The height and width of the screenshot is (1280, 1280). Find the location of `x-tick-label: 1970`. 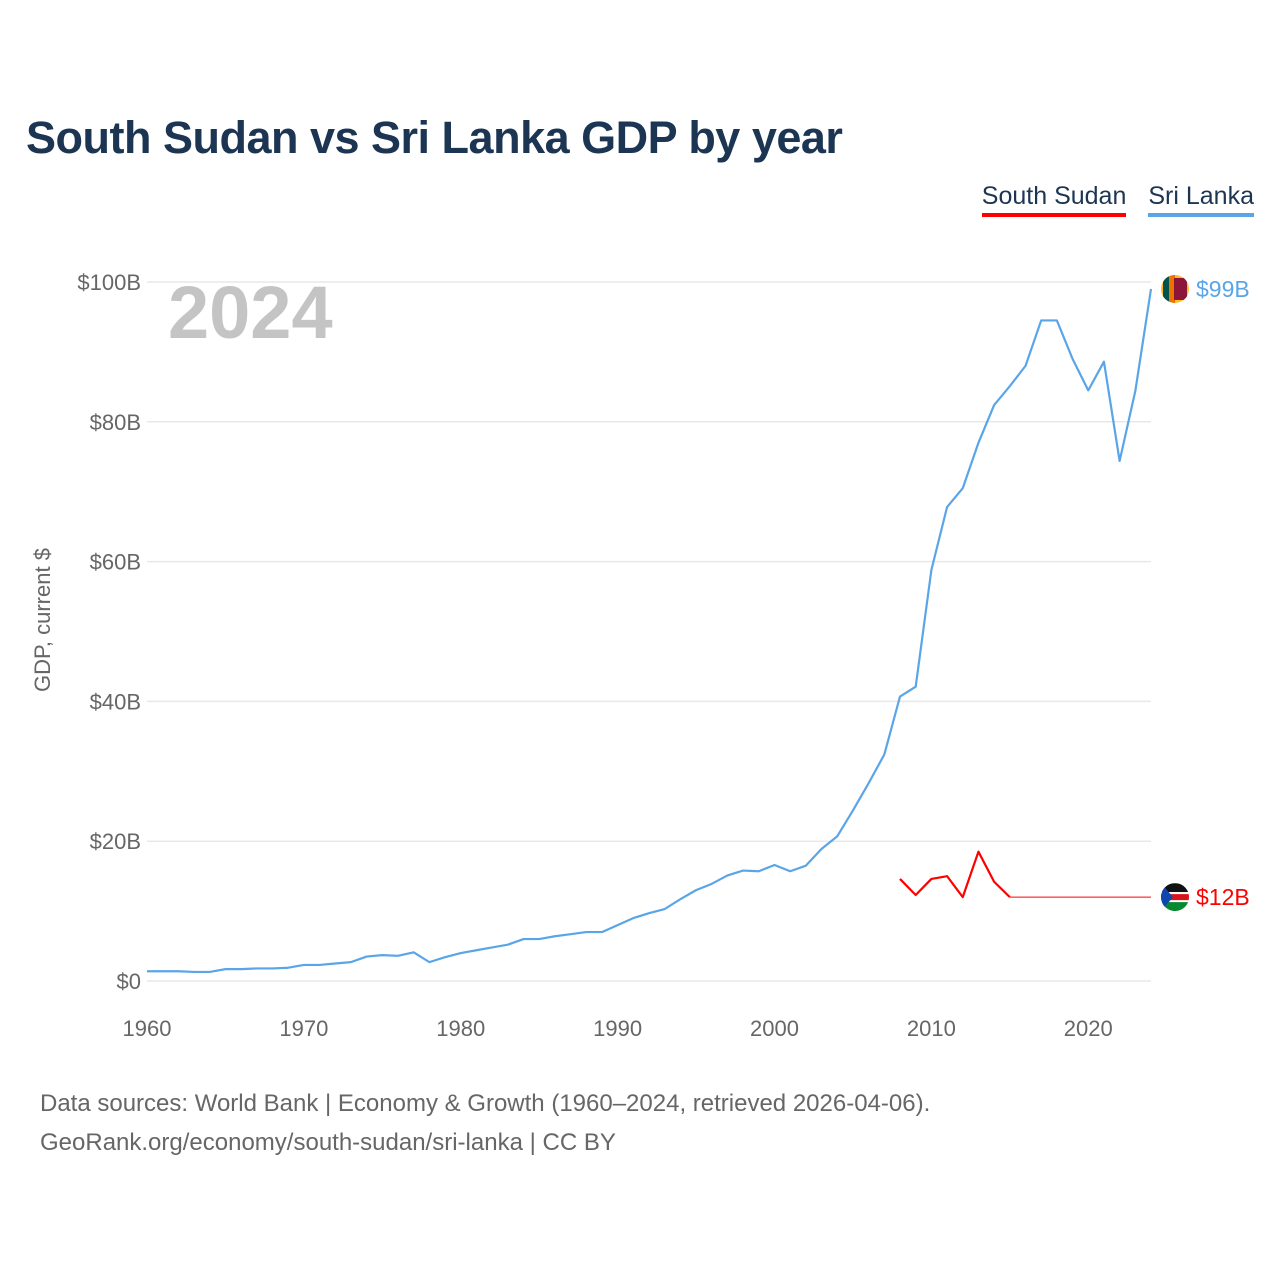

x-tick-label: 1970 is located at coordinates (303, 1028).